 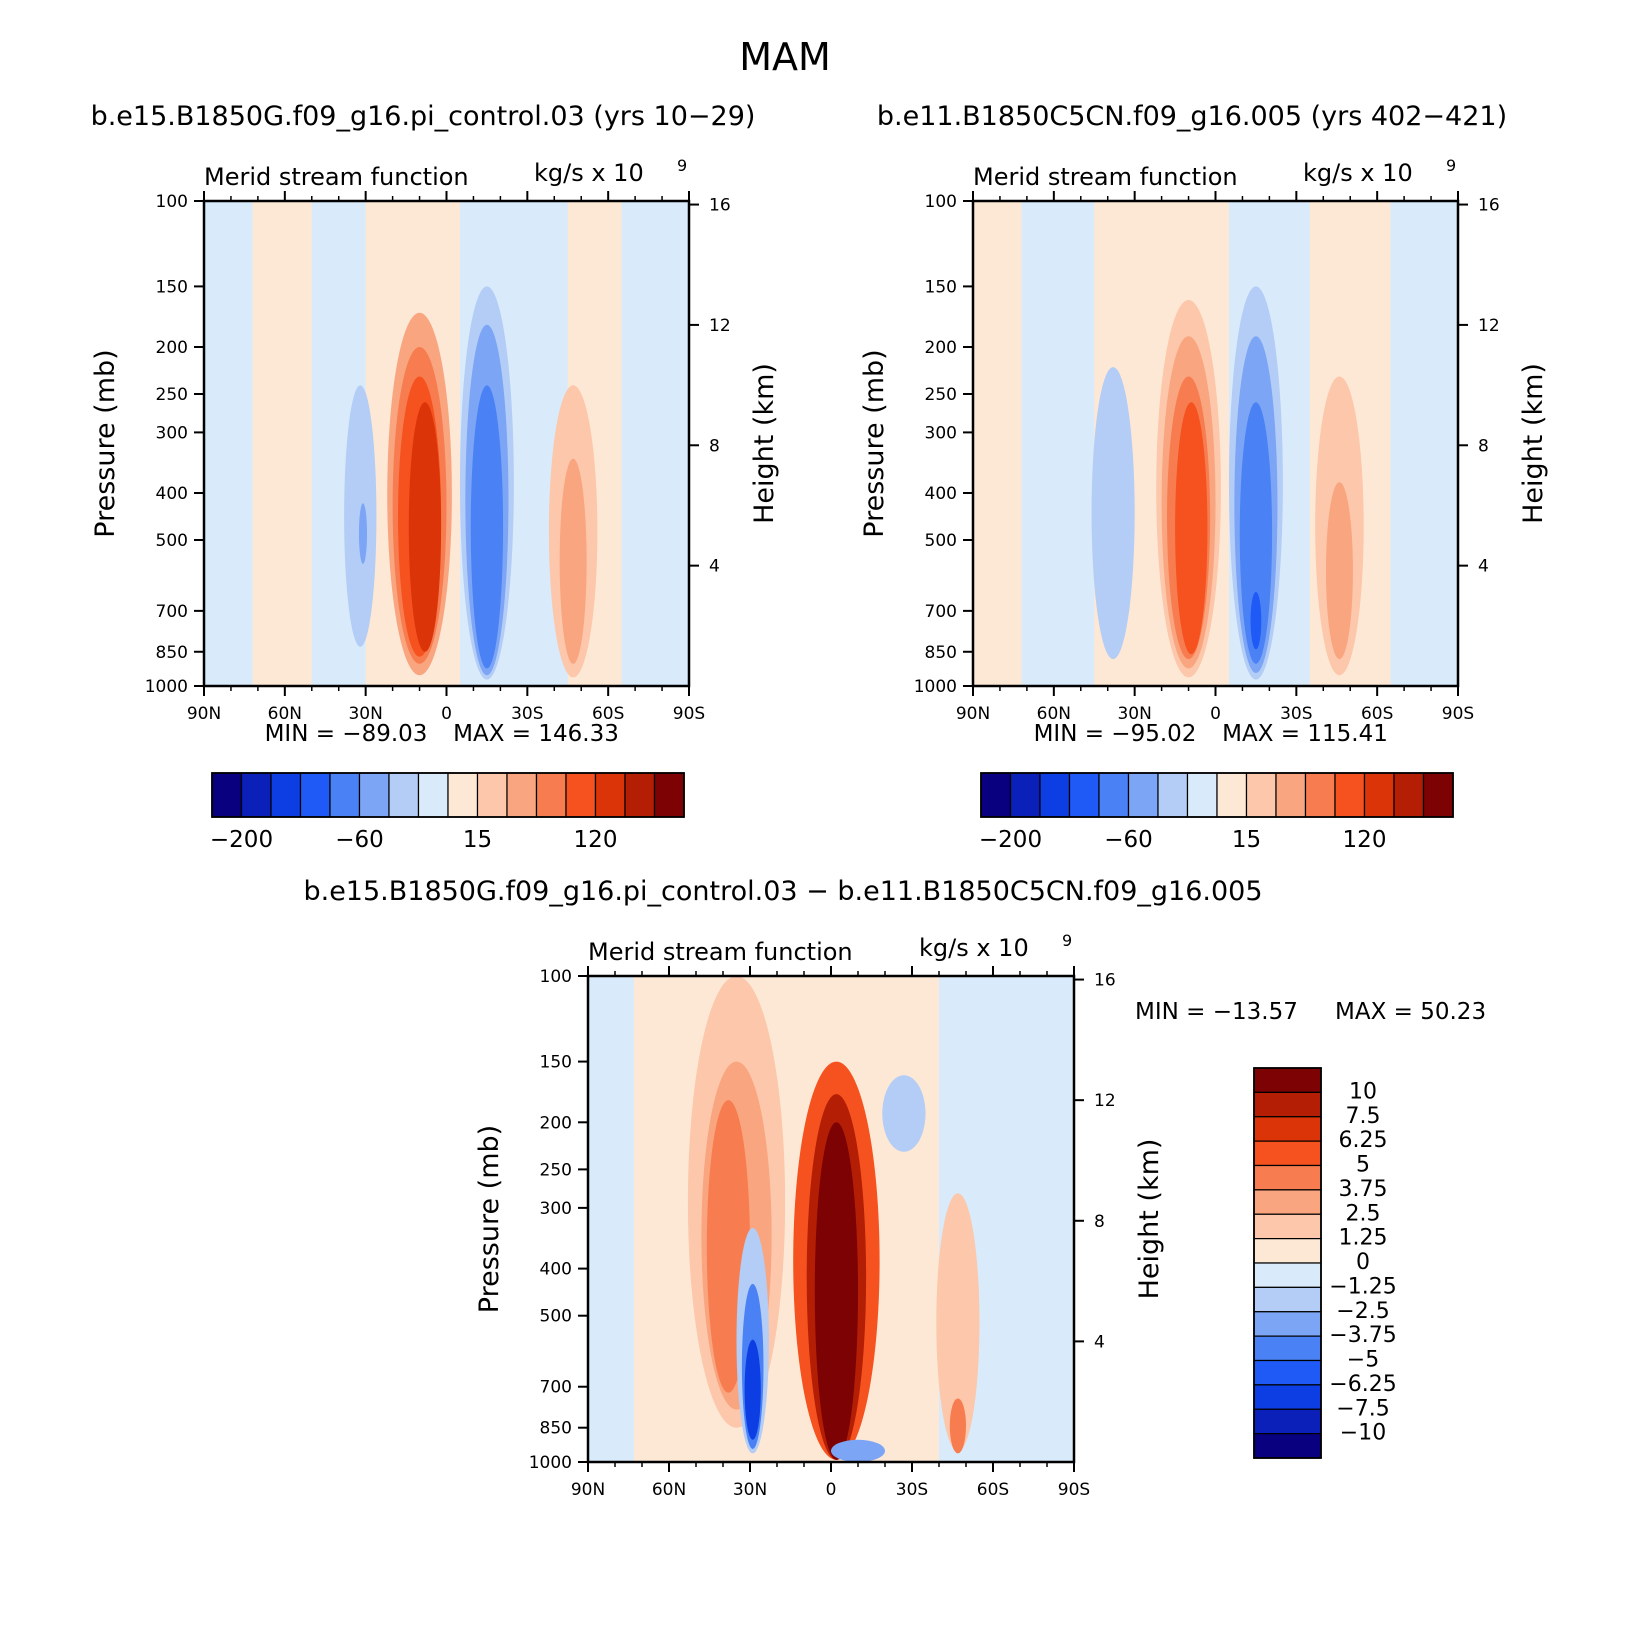 What do you see at coordinates (588, 1490) in the screenshot?
I see `x-tick-label: 90N` at bounding box center [588, 1490].